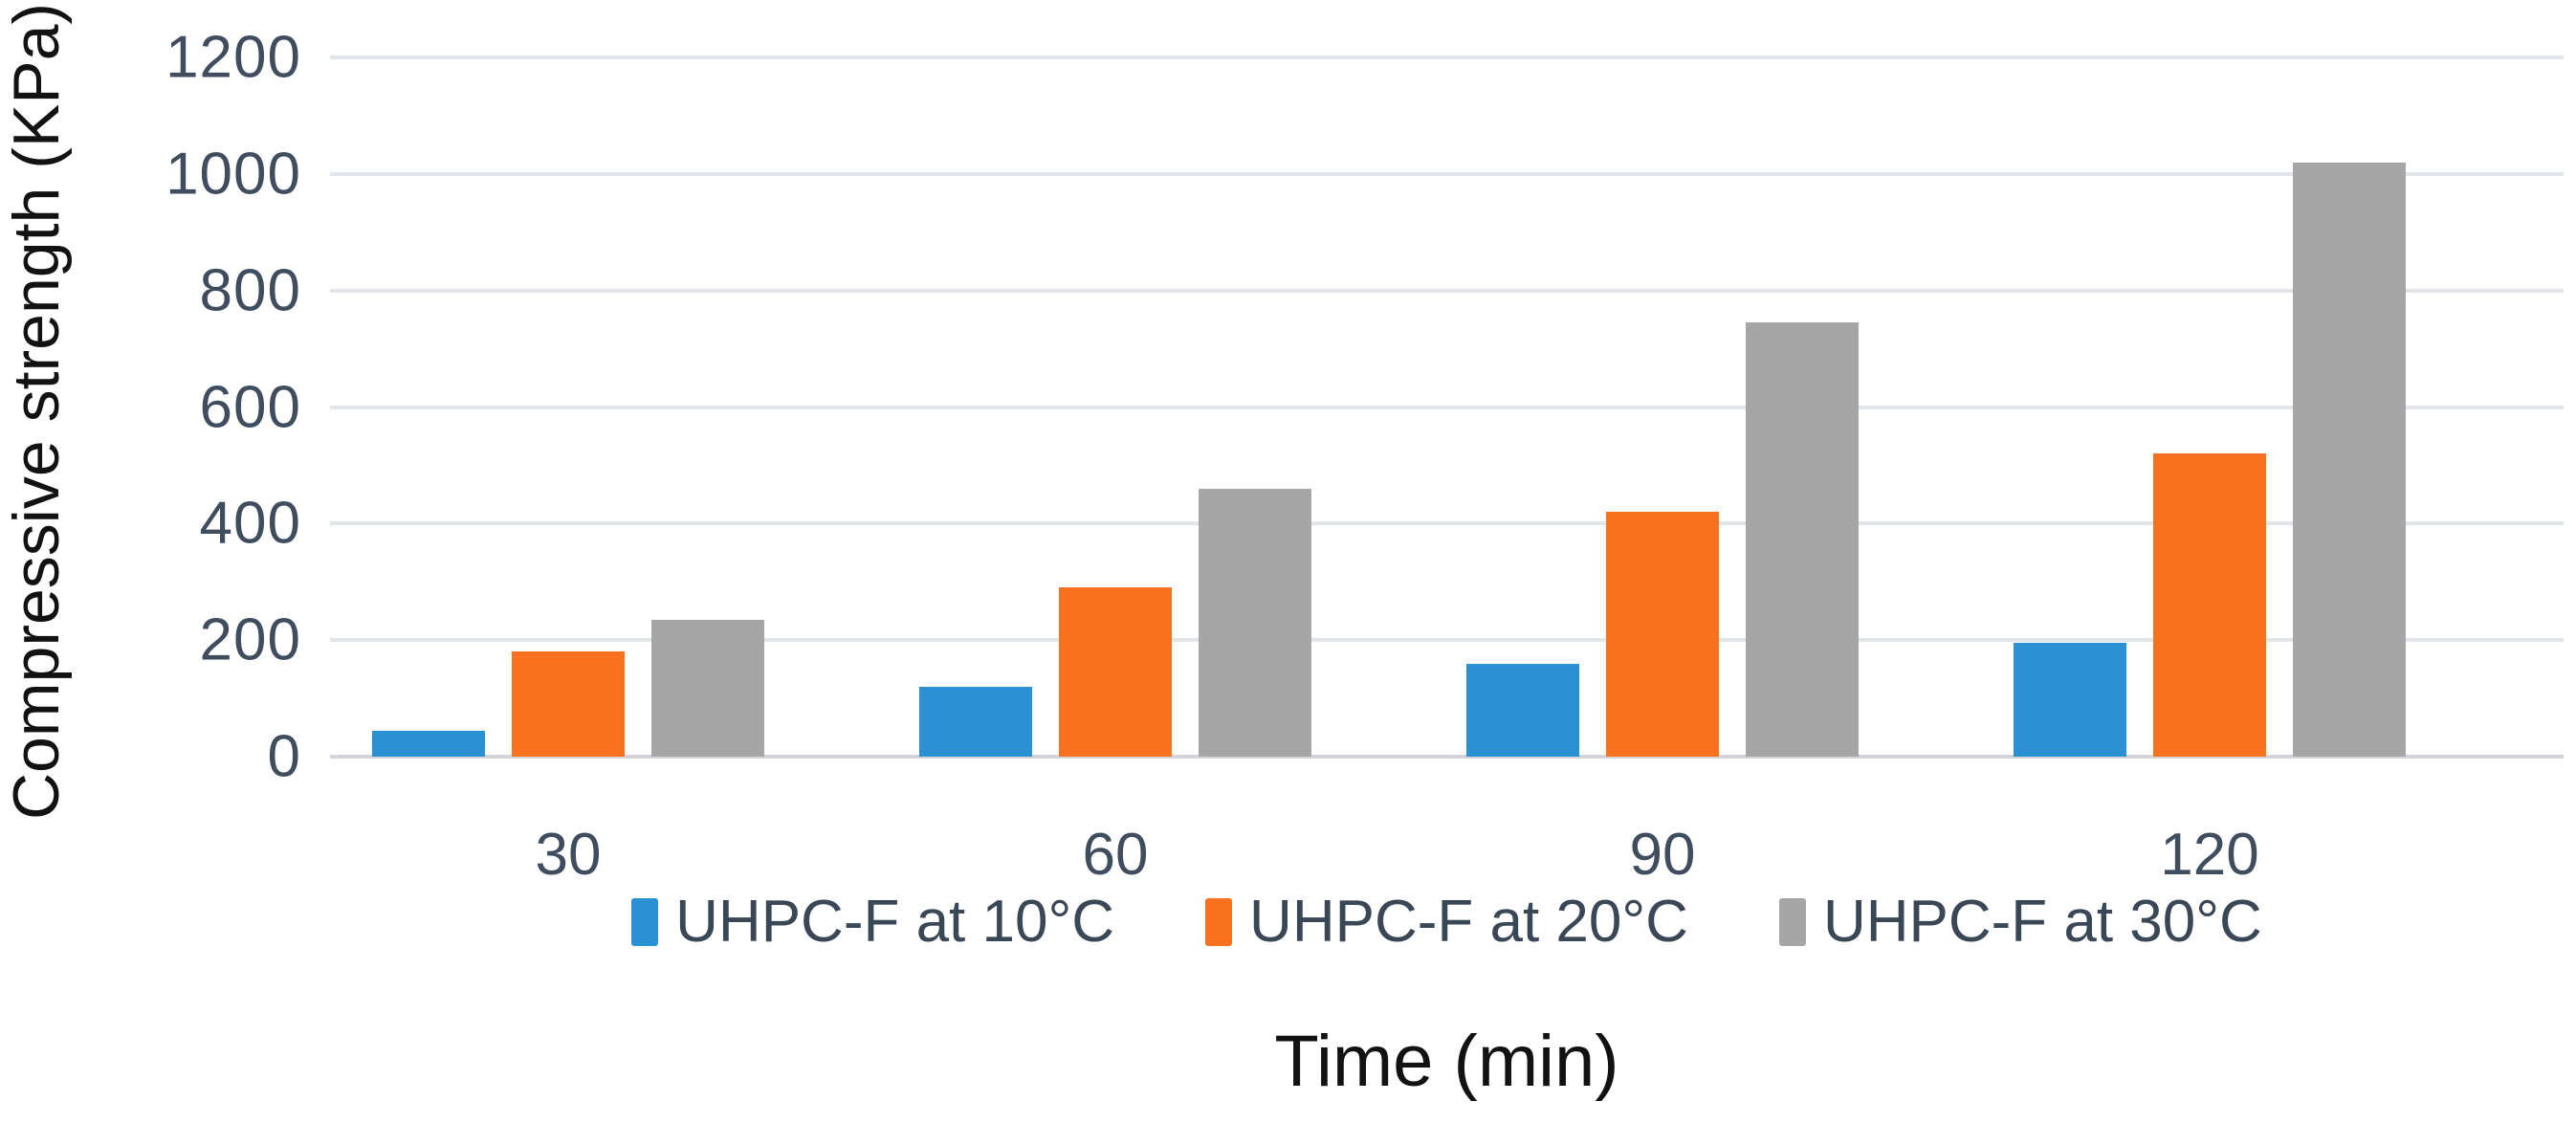 This screenshot has width=2576, height=1123. Describe the element at coordinates (895, 922) in the screenshot. I see `legend-label: UHPC-F at 10°C` at that location.